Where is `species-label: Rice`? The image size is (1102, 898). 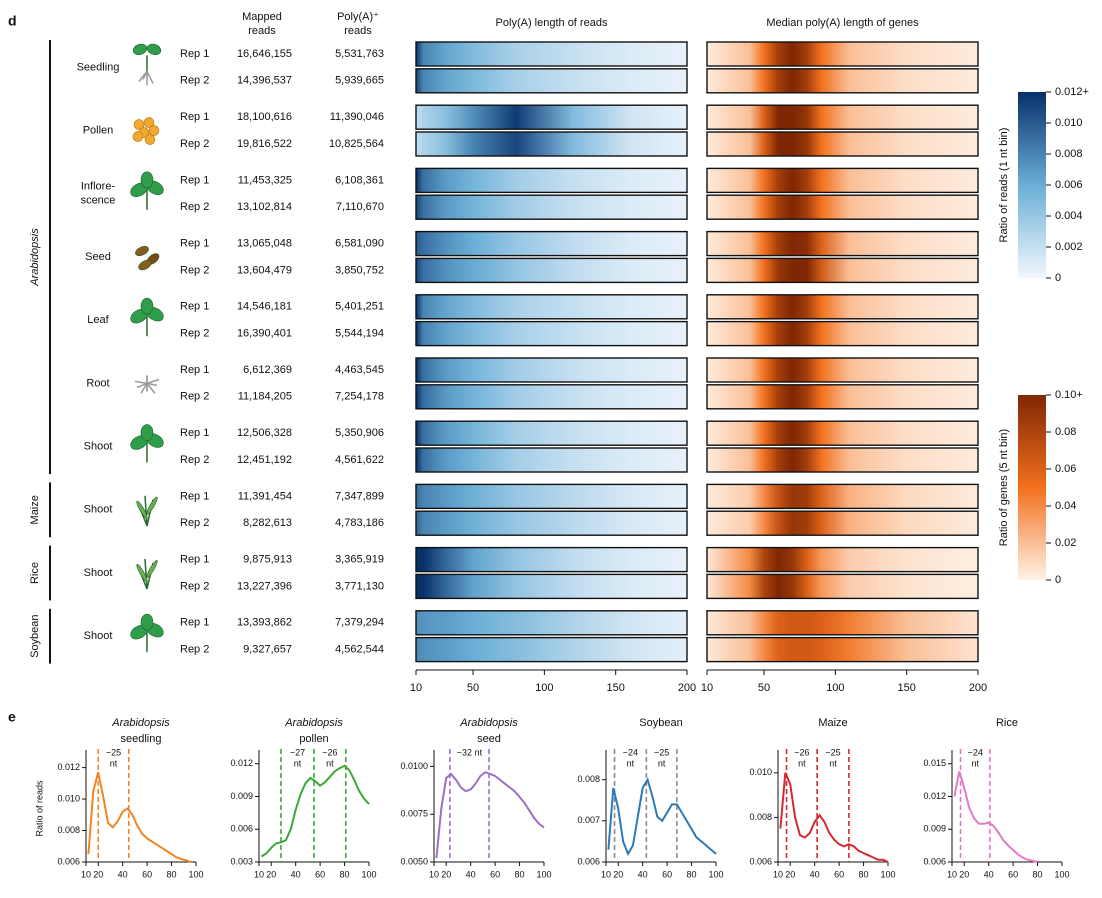 species-label: Rice is located at coordinates (35, 573).